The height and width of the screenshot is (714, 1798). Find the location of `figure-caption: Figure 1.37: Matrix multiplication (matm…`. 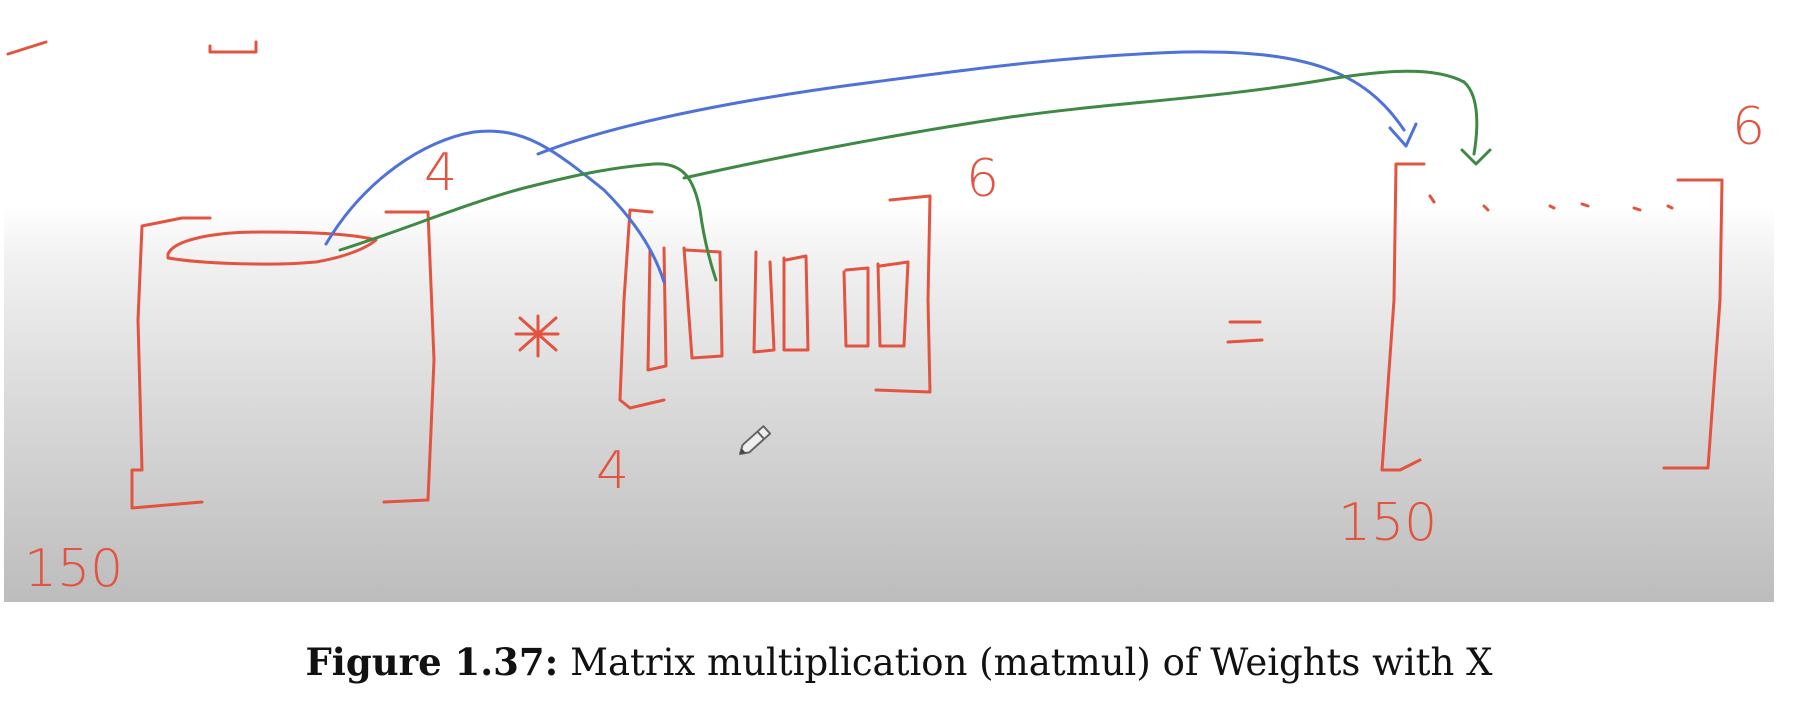

figure-caption: Figure 1.37: Matrix multiplication (matm… is located at coordinates (899, 662).